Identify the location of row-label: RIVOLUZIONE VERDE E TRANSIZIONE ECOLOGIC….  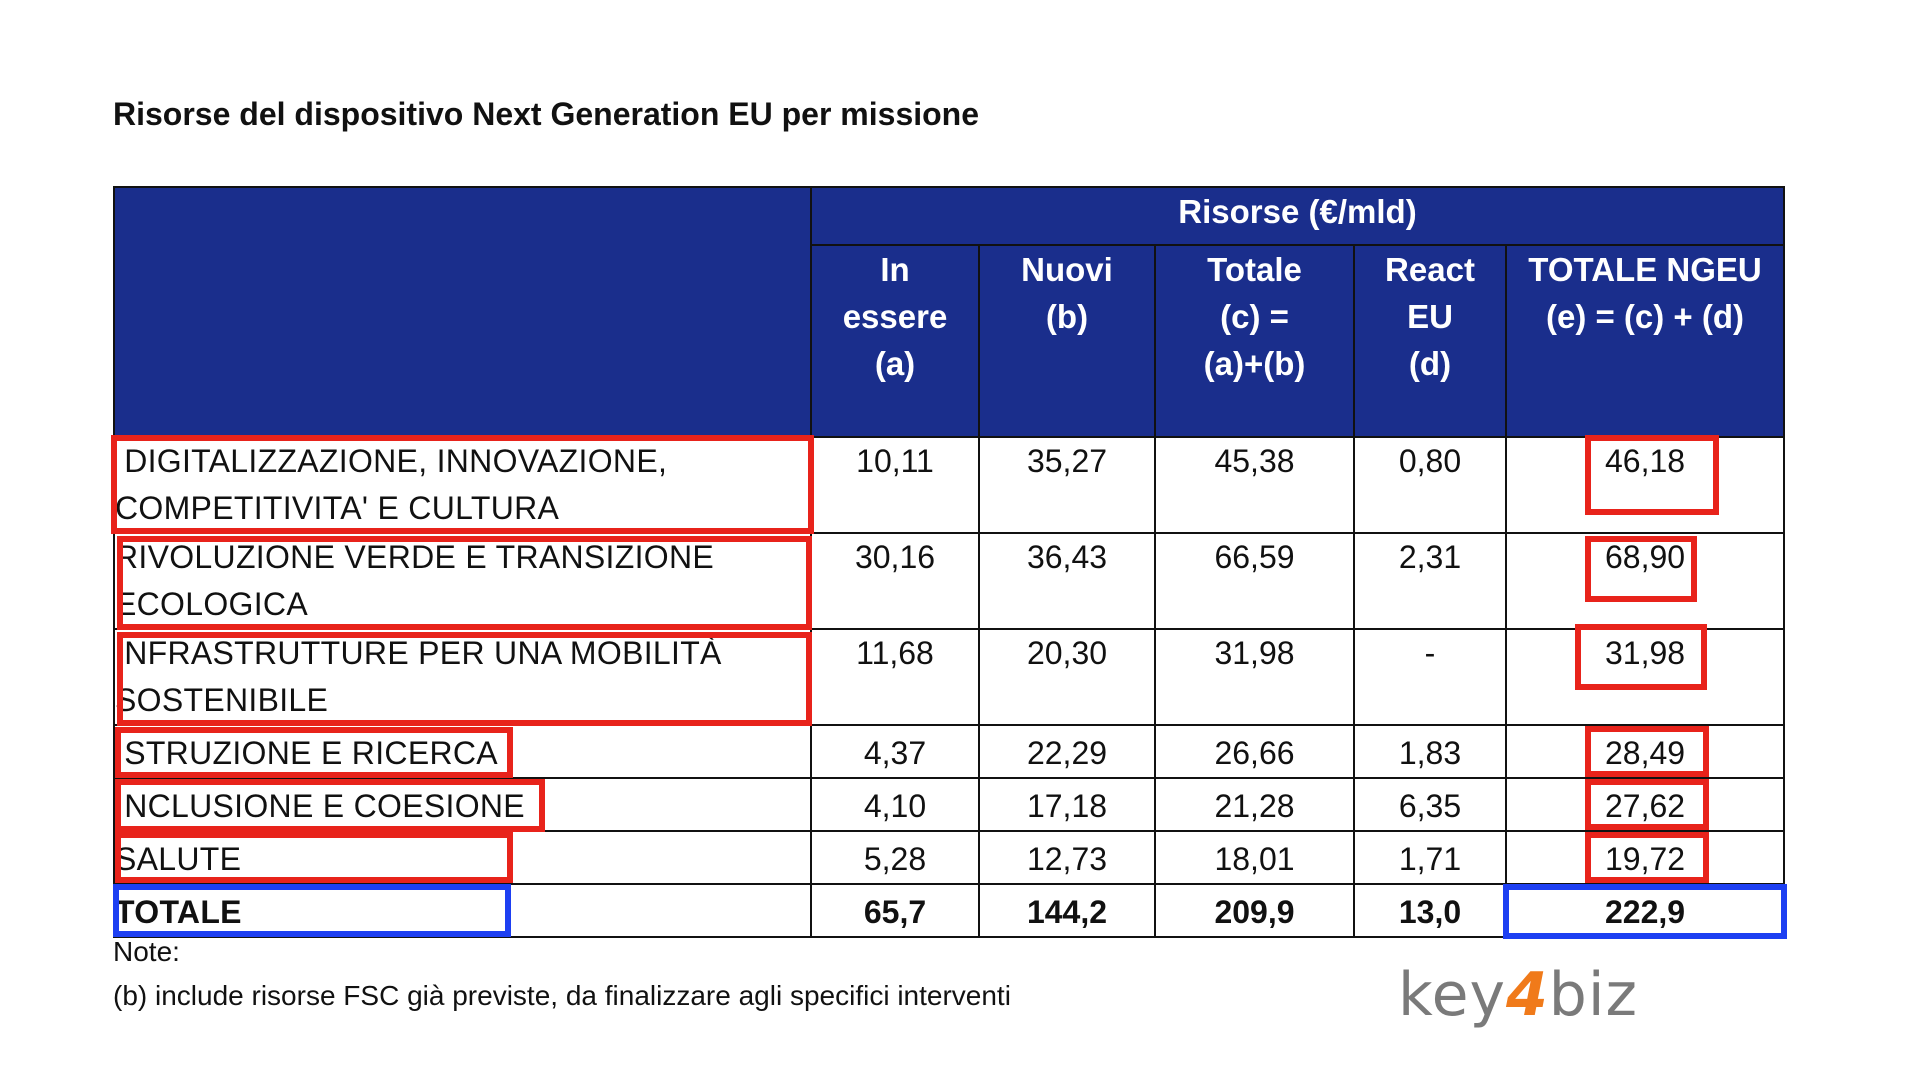
(462, 581).